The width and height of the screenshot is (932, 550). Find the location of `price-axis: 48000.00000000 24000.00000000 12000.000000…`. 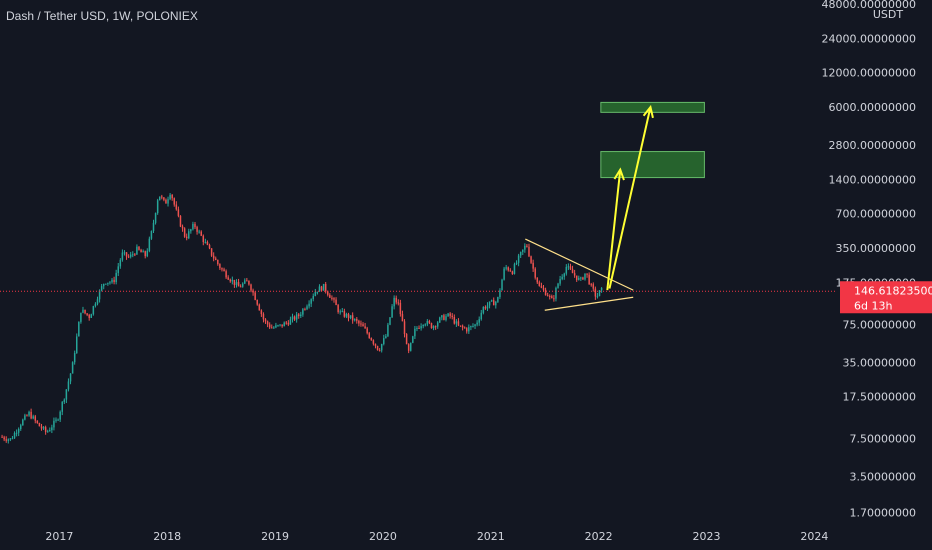

price-axis: 48000.00000000 24000.00000000 12000.000000… is located at coordinates (877, 275).